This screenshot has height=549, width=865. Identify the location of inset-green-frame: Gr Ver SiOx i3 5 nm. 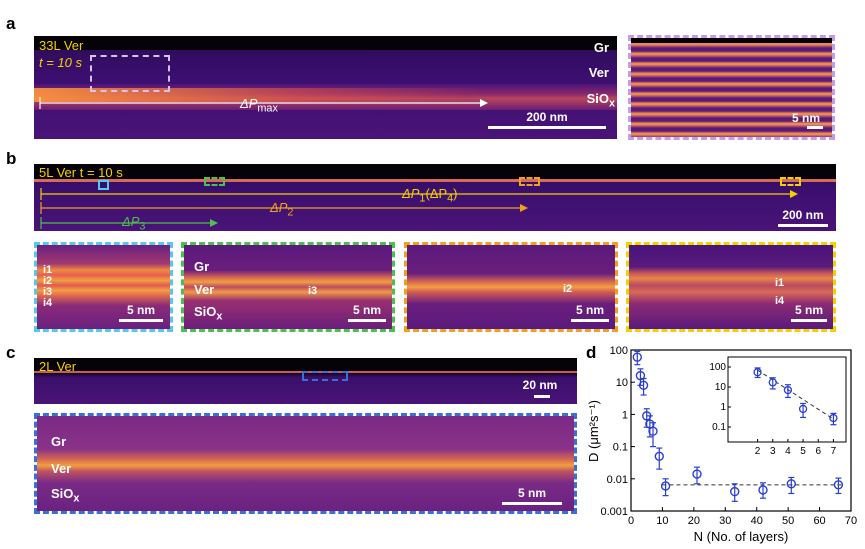
(288, 287).